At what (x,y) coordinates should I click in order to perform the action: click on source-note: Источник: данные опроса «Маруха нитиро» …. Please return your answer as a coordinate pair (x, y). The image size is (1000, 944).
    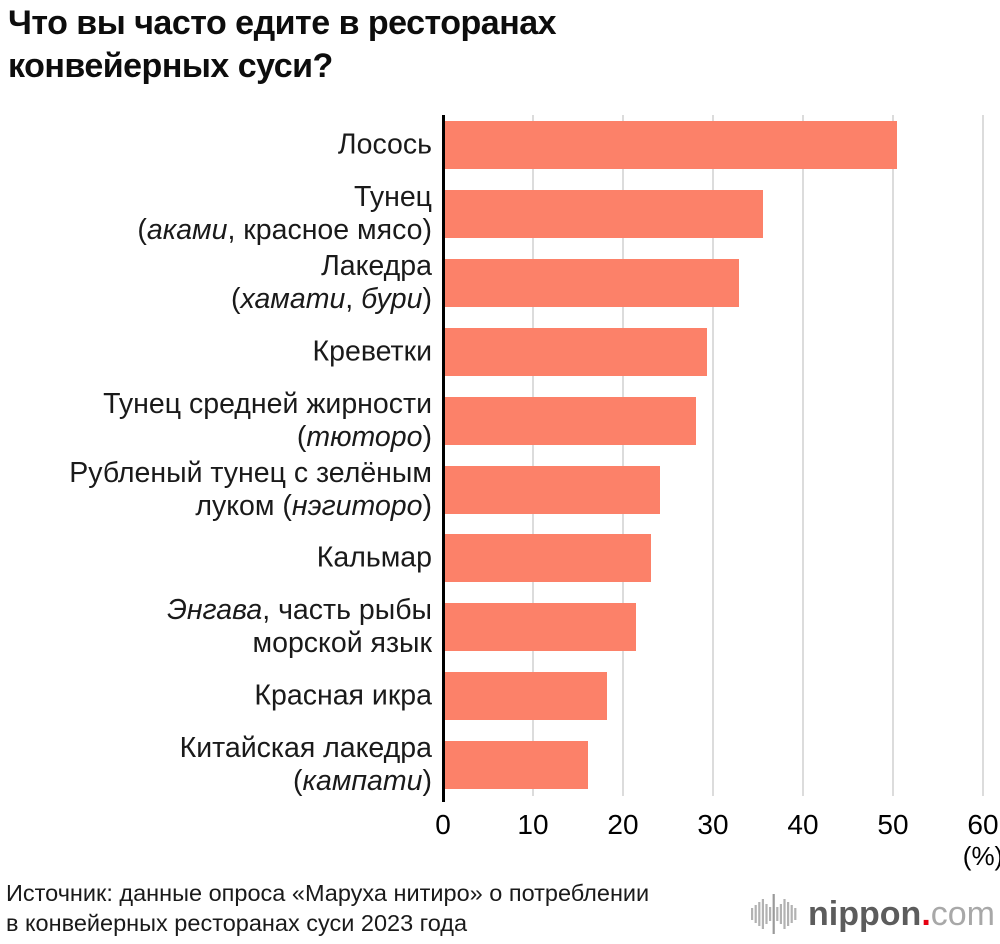
    Looking at the image, I should click on (328, 908).